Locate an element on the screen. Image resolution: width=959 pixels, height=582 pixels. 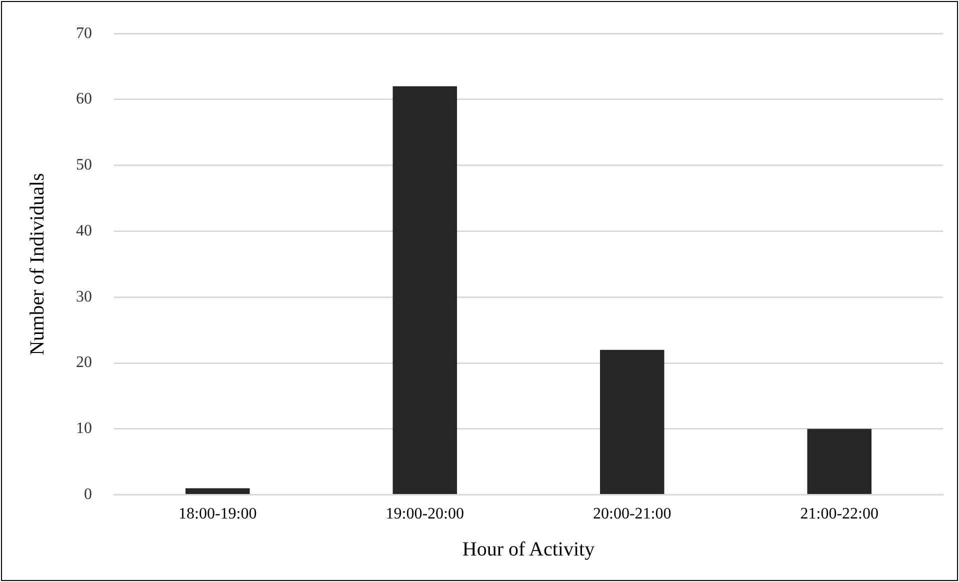
y-axis-title: Number of Individuals is located at coordinates (37, 264).